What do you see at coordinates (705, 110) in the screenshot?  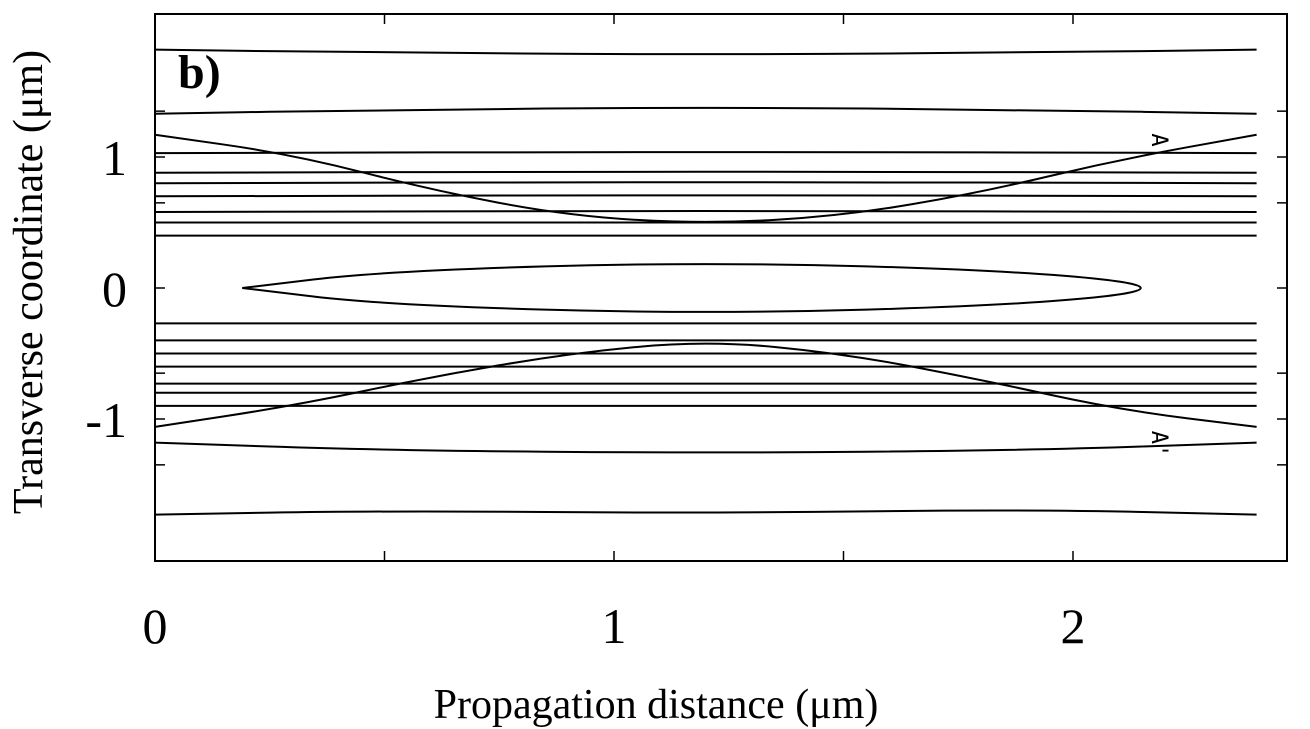 I see `contour-line-upper-ridge` at bounding box center [705, 110].